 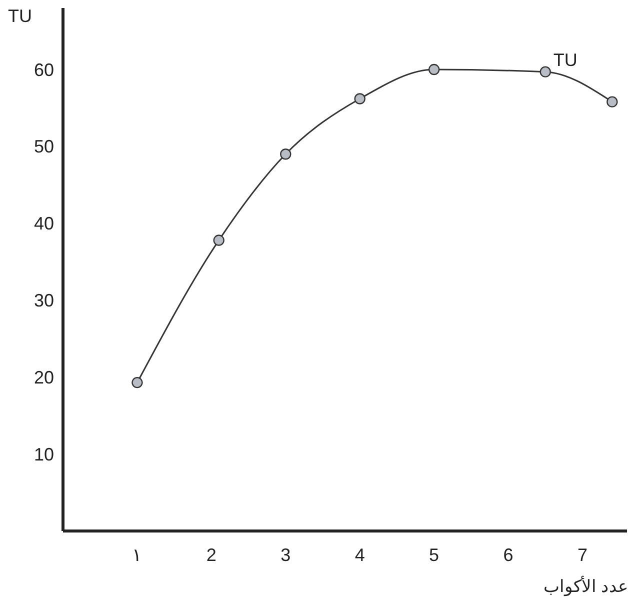 I want to click on x-axis-title: عدد الأكواب, so click(x=585, y=586).